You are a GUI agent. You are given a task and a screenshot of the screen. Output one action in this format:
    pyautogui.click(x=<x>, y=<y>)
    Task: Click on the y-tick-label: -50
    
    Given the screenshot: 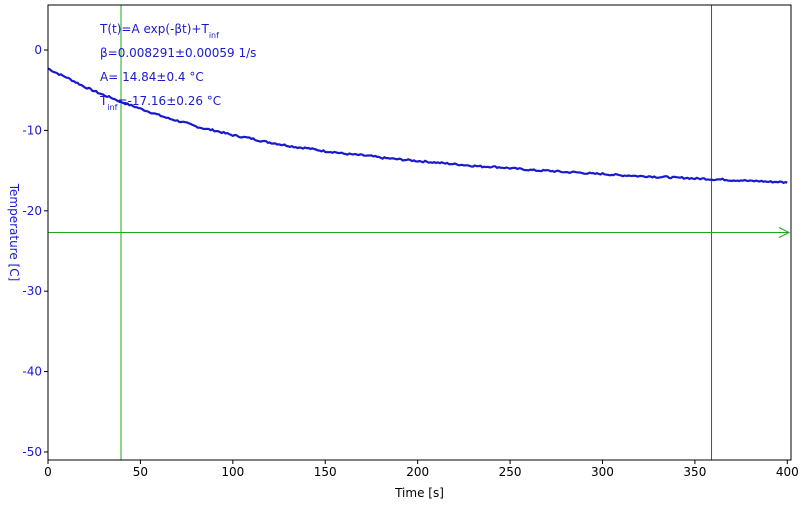 What is the action you would take?
    pyautogui.click(x=32, y=452)
    